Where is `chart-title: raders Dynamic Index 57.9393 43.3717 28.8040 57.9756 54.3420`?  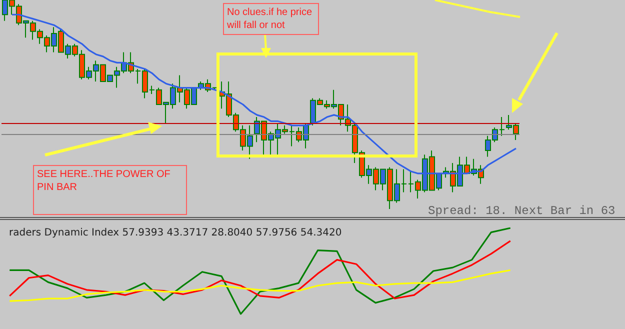 chart-title: raders Dynamic Index 57.9393 43.3717 28.8040 57.9756 54.3420 is located at coordinates (175, 233).